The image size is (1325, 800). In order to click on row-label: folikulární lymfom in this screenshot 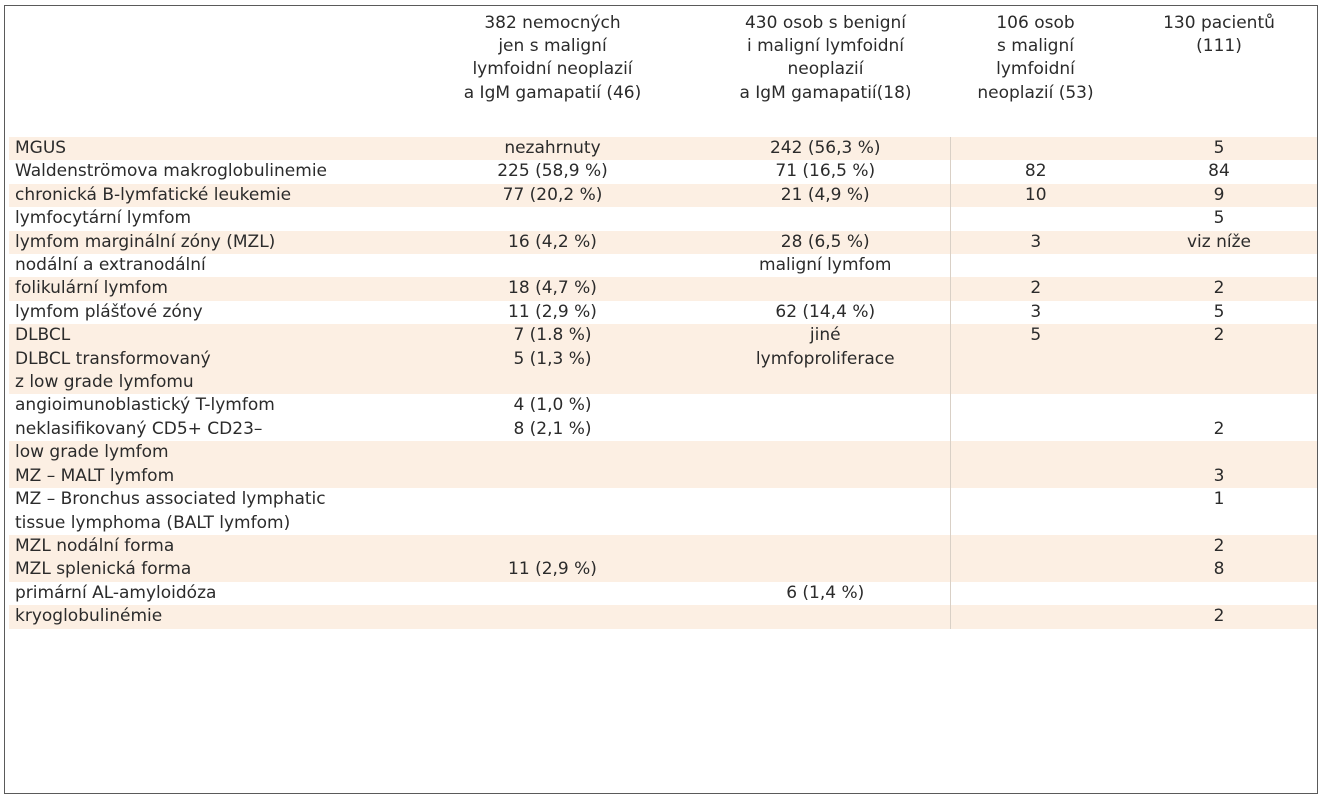, I will do `click(206, 289)`.